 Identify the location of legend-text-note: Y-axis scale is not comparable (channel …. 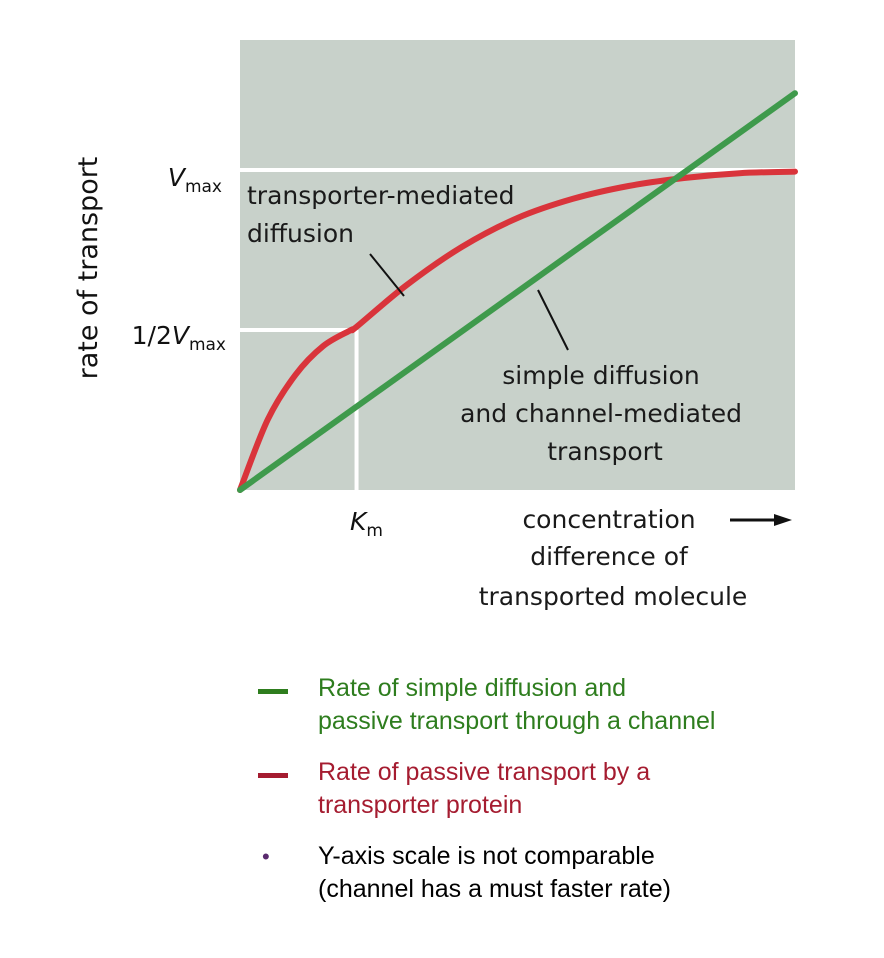
(494, 872).